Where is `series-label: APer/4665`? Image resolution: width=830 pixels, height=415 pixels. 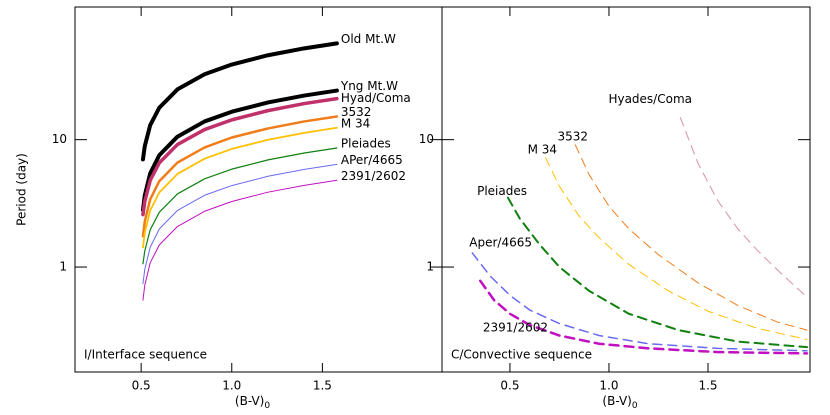
series-label: APer/4665 is located at coordinates (372, 160).